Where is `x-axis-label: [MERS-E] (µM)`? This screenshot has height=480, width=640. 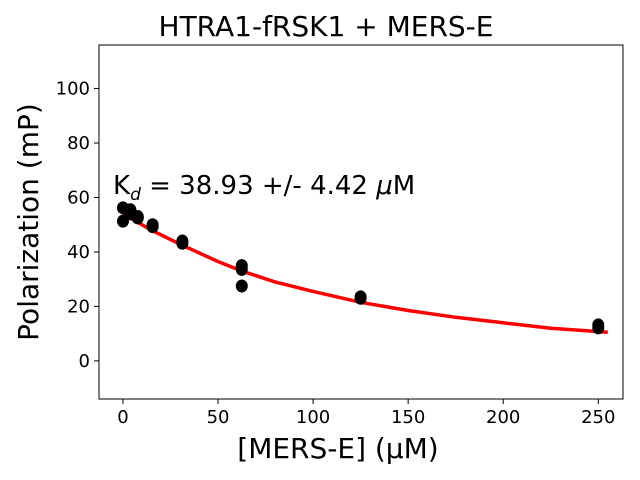 x-axis-label: [MERS-E] (µM) is located at coordinates (337, 448).